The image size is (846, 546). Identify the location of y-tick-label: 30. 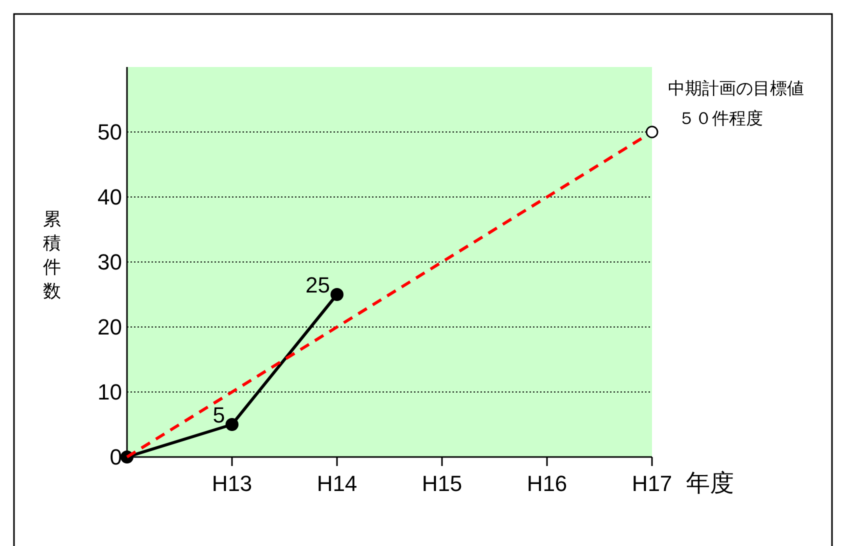
(110, 262).